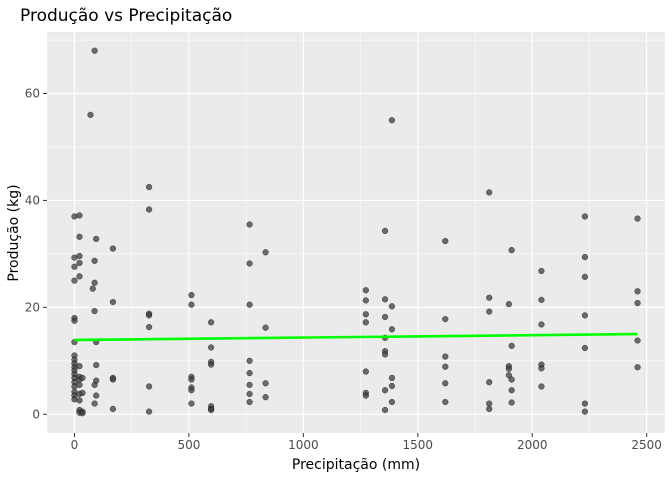 The image size is (672, 480). I want to click on y-tick-label: 20, so click(32, 307).